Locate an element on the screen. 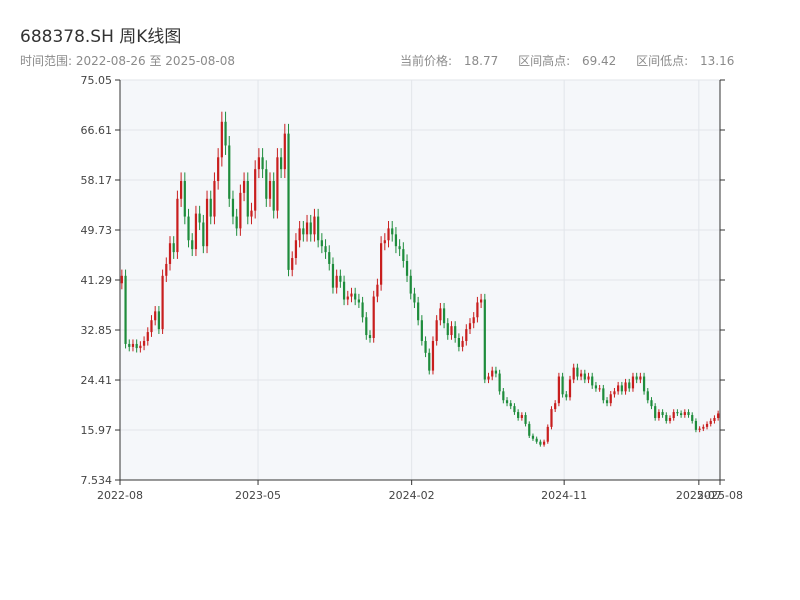 Image resolution: width=800 pixels, height=600 pixels. y-tick-label: 49.73 is located at coordinates (97, 230).